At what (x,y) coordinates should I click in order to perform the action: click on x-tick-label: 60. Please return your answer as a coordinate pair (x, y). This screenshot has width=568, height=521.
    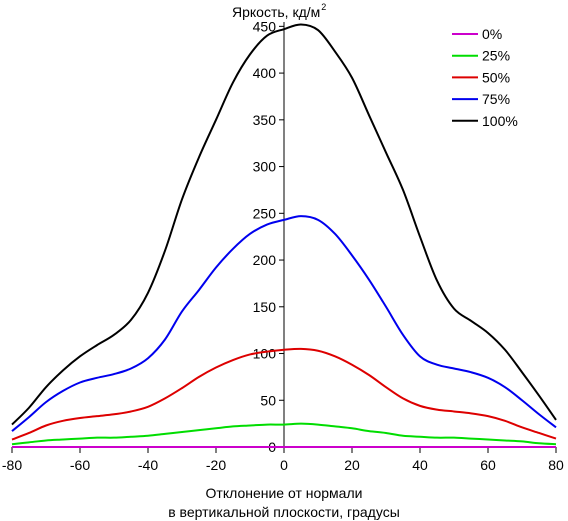
    Looking at the image, I should click on (488, 465).